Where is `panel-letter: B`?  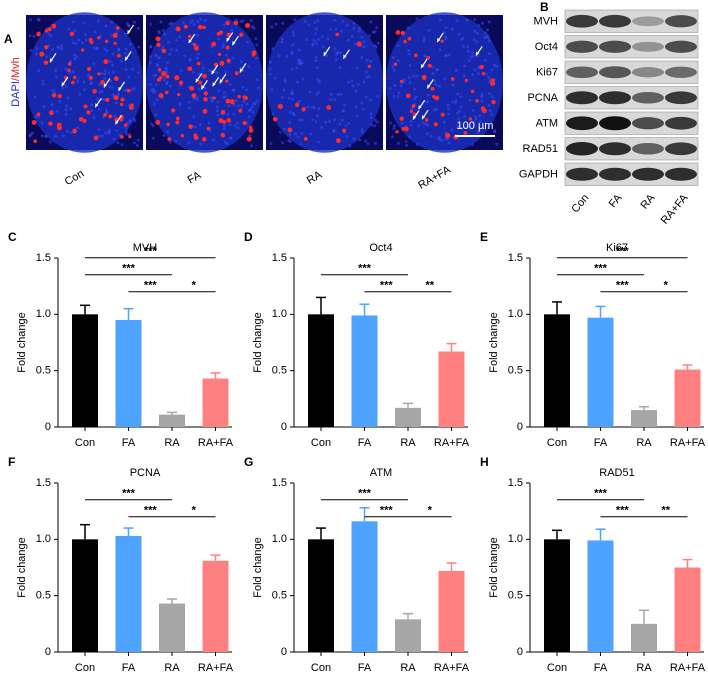 panel-letter: B is located at coordinates (544, 7).